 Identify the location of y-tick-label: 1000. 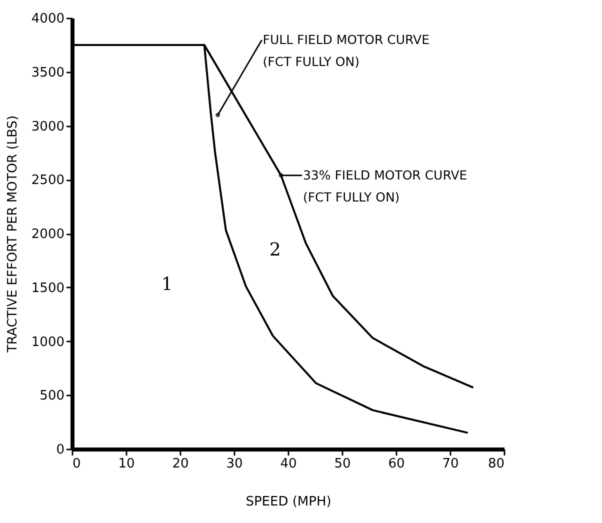
(47, 342).